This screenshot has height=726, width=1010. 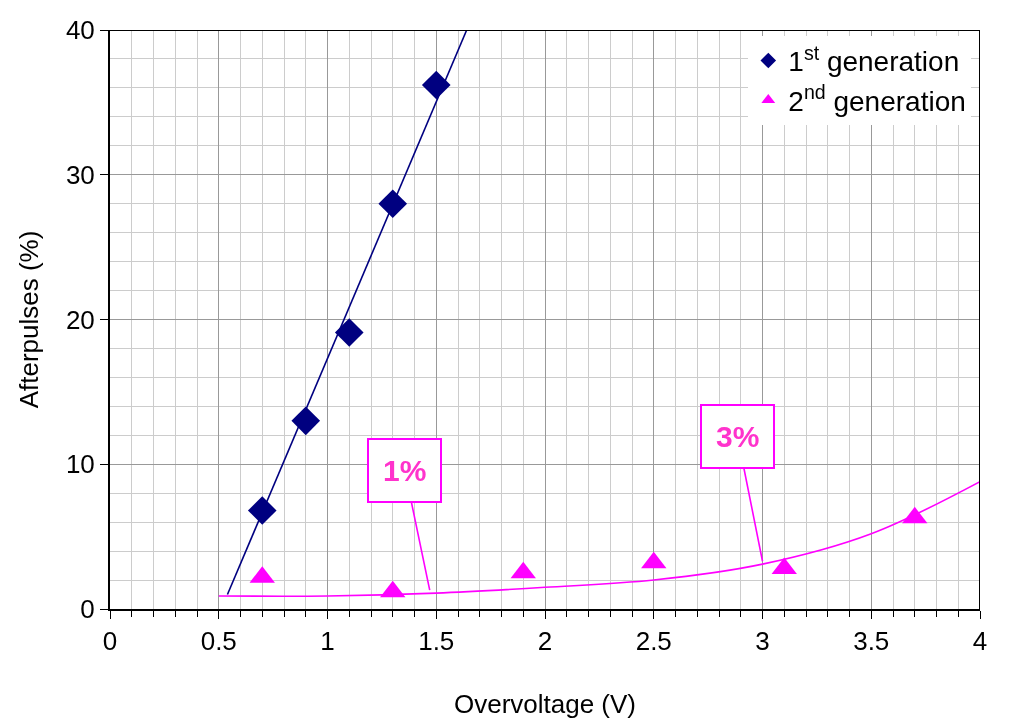 What do you see at coordinates (218, 641) in the screenshot?
I see `x-tick-label: 0.5` at bounding box center [218, 641].